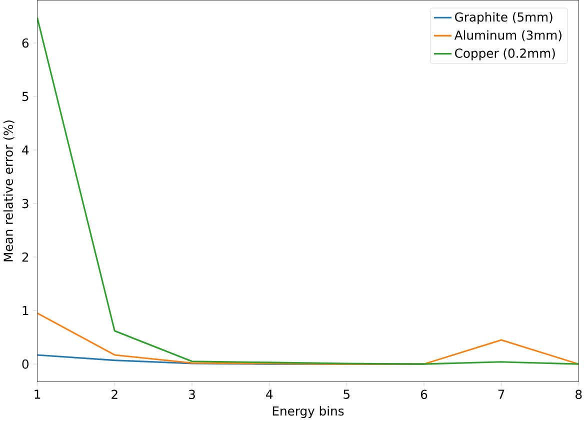  I want to click on x-tick-label: 1, so click(37, 394).